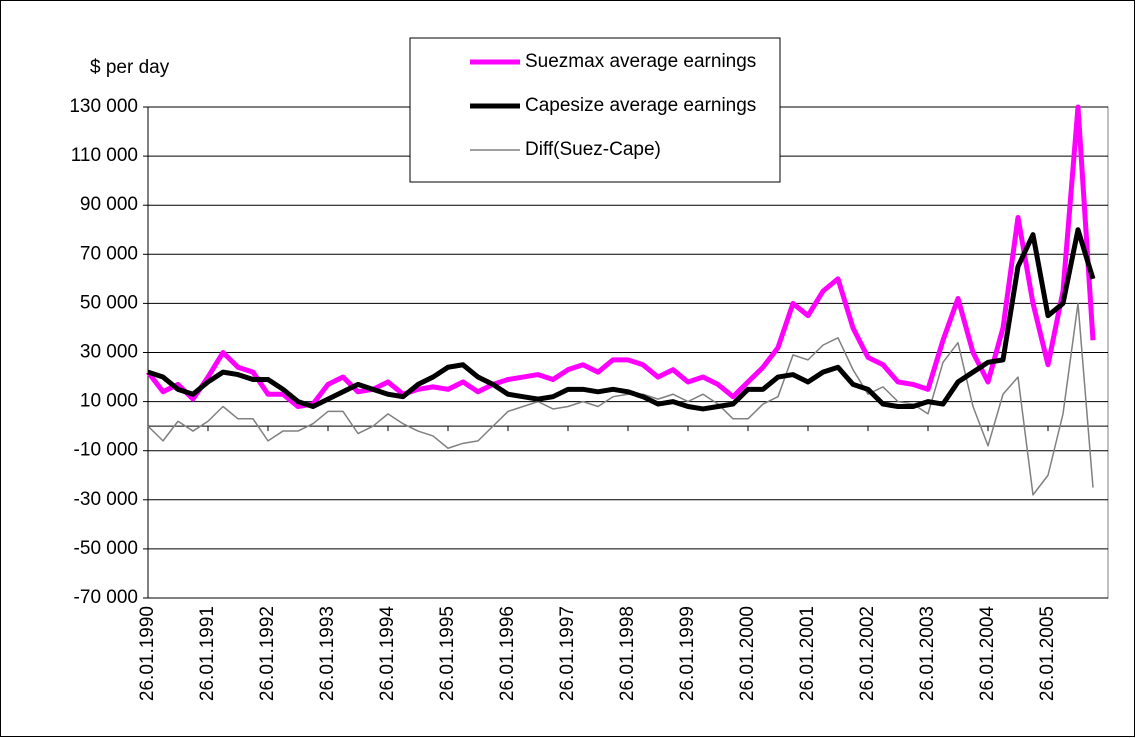 The height and width of the screenshot is (738, 1136). Describe the element at coordinates (106, 450) in the screenshot. I see `y-tick-label: -10 000` at that location.